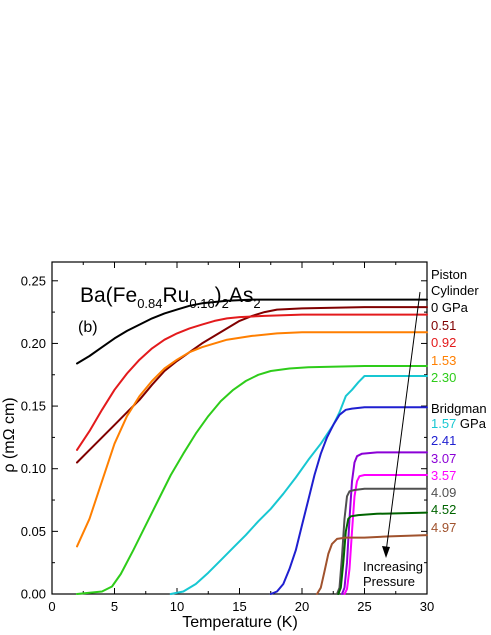 The width and height of the screenshot is (491, 635). I want to click on x-tick-label: 15, so click(239, 606).